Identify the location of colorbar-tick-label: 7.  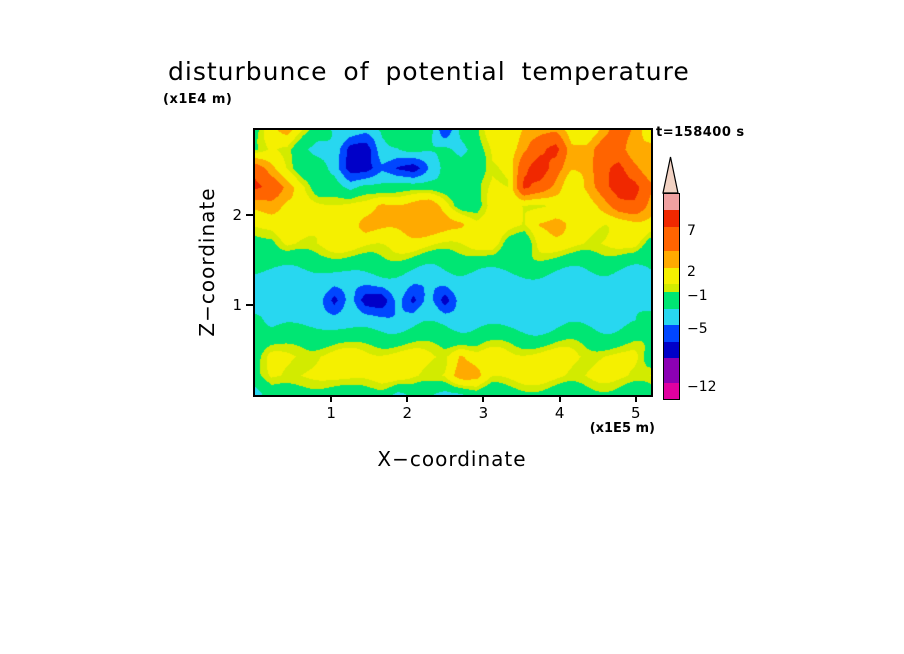
(691, 230).